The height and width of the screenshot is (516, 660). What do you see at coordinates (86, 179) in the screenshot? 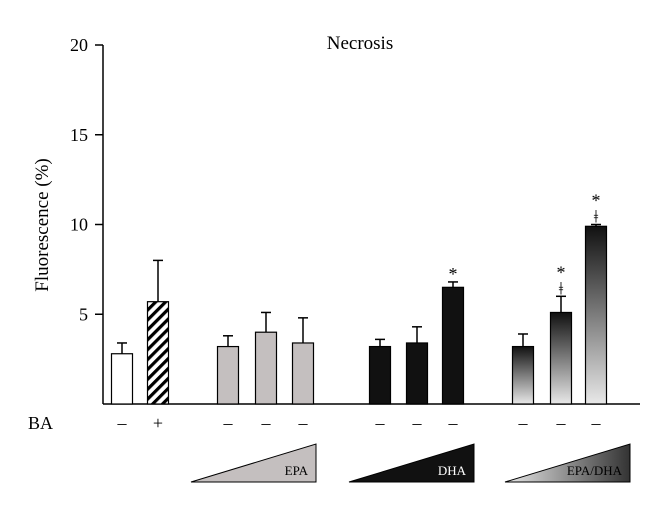
I see `y-ticks: 5 10 15 20` at bounding box center [86, 179].